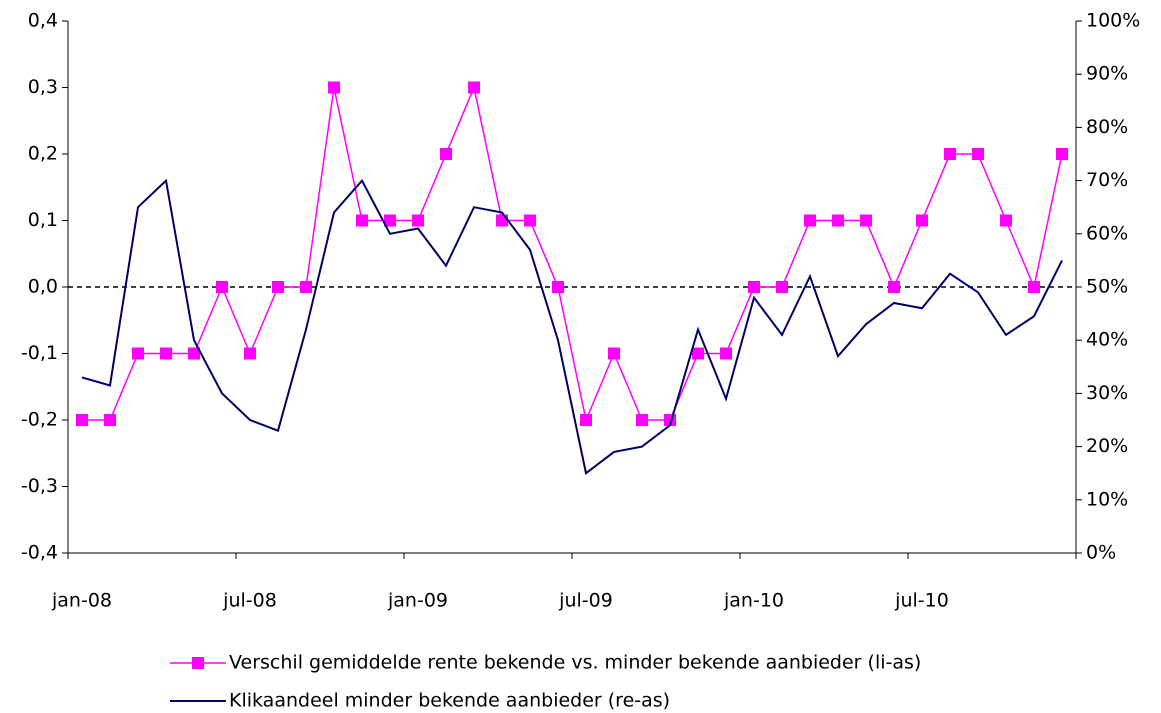  What do you see at coordinates (81, 601) in the screenshot?
I see `x-tick-label: jan-08` at bounding box center [81, 601].